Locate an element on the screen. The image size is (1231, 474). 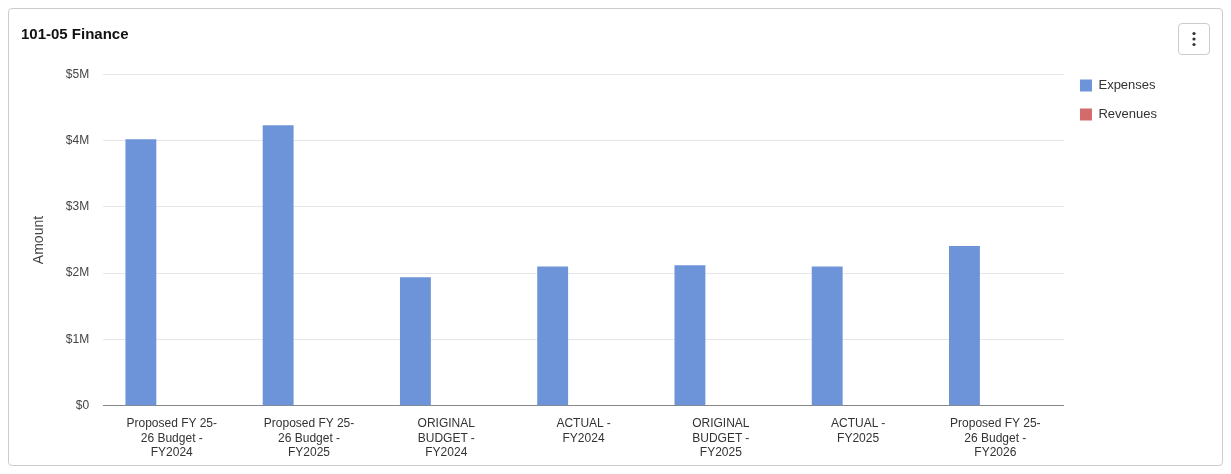
legend-label: Expenses is located at coordinates (1127, 85).